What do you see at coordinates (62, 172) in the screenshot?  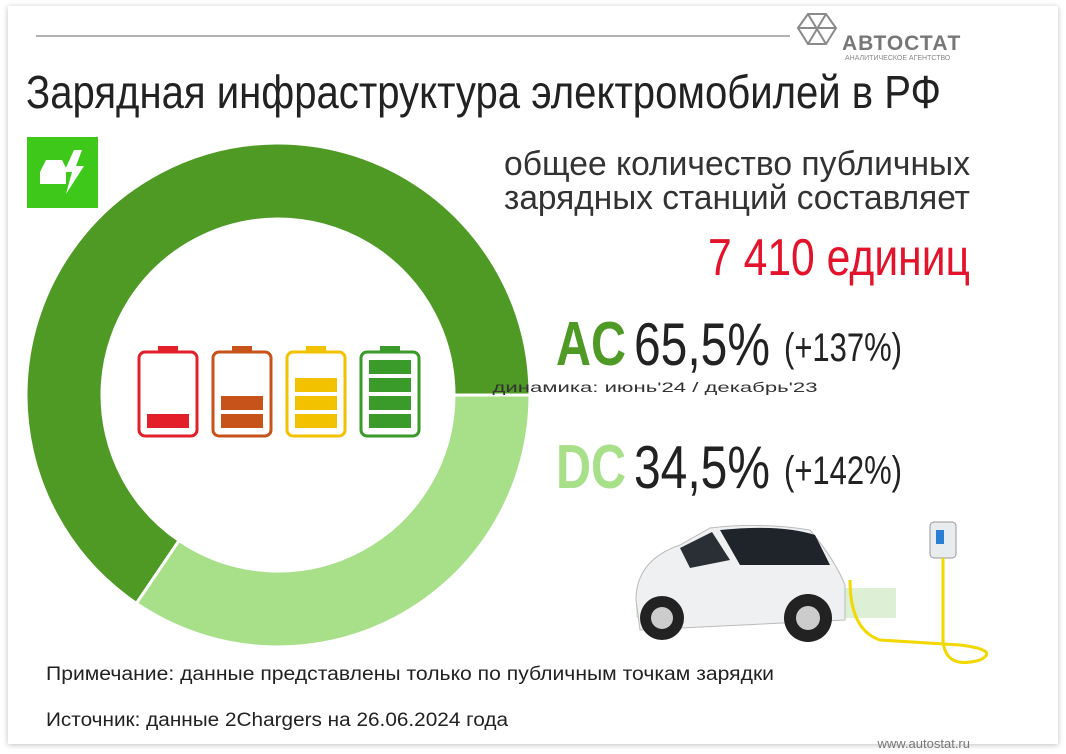 I see `ev-icon-glyph` at bounding box center [62, 172].